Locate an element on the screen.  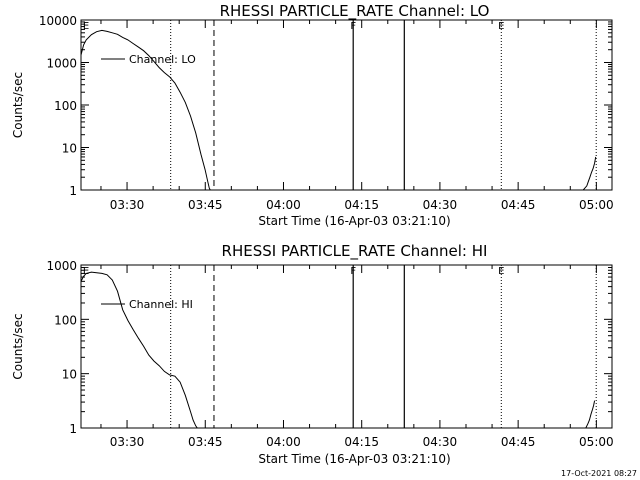
legend-label: Channel: LO is located at coordinates (162, 59).